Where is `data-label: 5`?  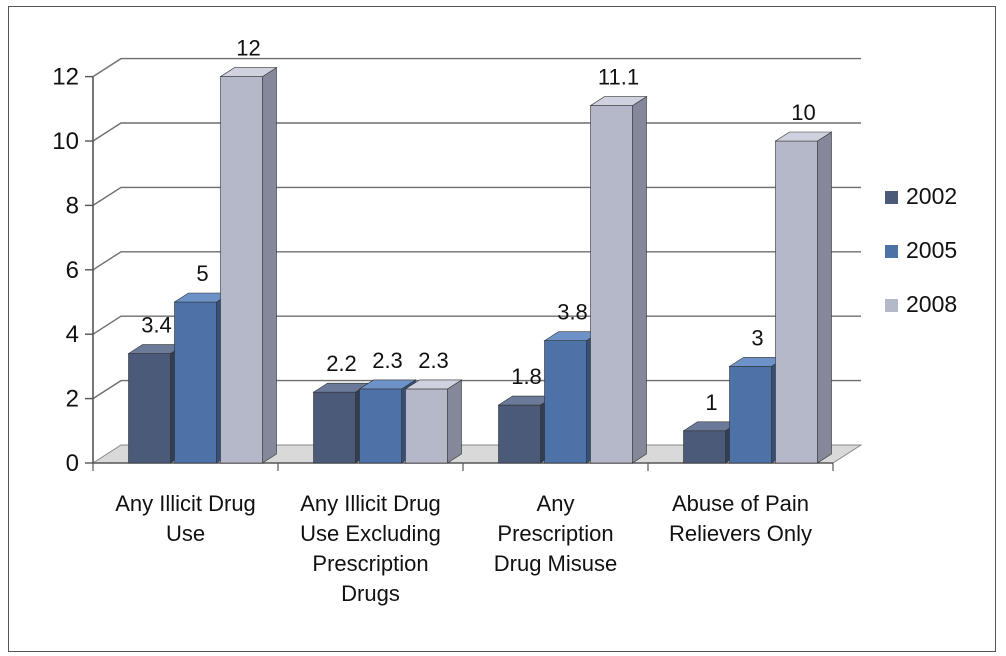
data-label: 5 is located at coordinates (202, 273).